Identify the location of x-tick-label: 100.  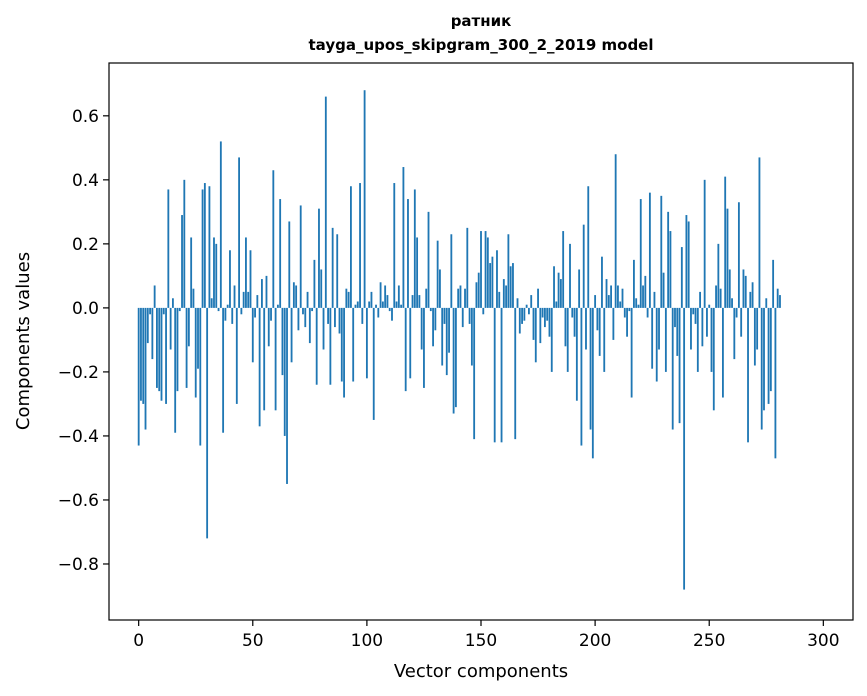
(367, 641).